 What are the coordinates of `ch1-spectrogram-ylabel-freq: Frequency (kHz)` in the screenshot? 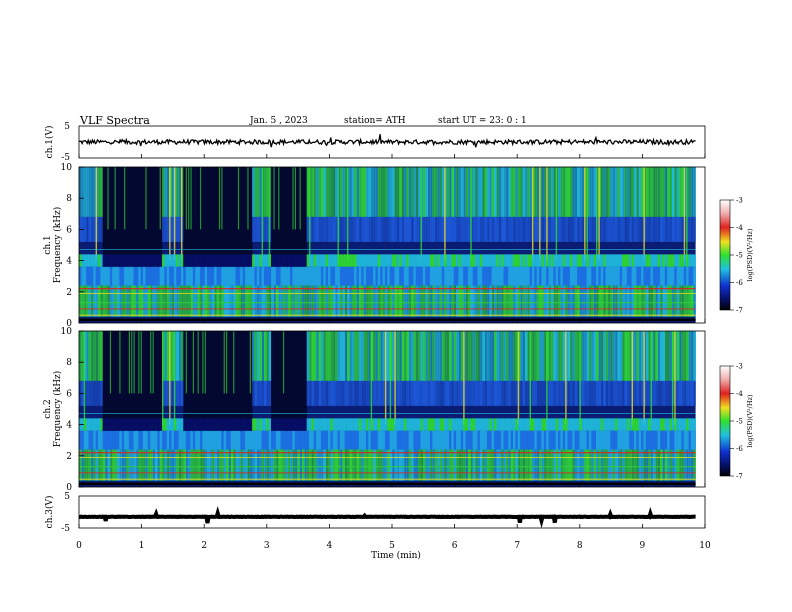 It's located at (57, 245).